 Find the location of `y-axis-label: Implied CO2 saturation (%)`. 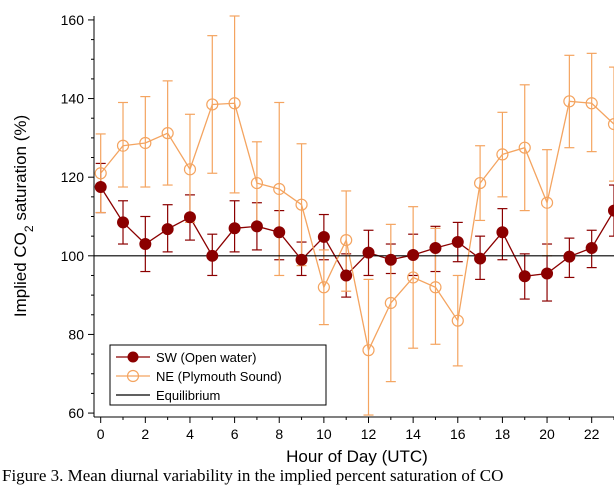

y-axis-label: Implied CO2 saturation (%) is located at coordinates (23, 216).